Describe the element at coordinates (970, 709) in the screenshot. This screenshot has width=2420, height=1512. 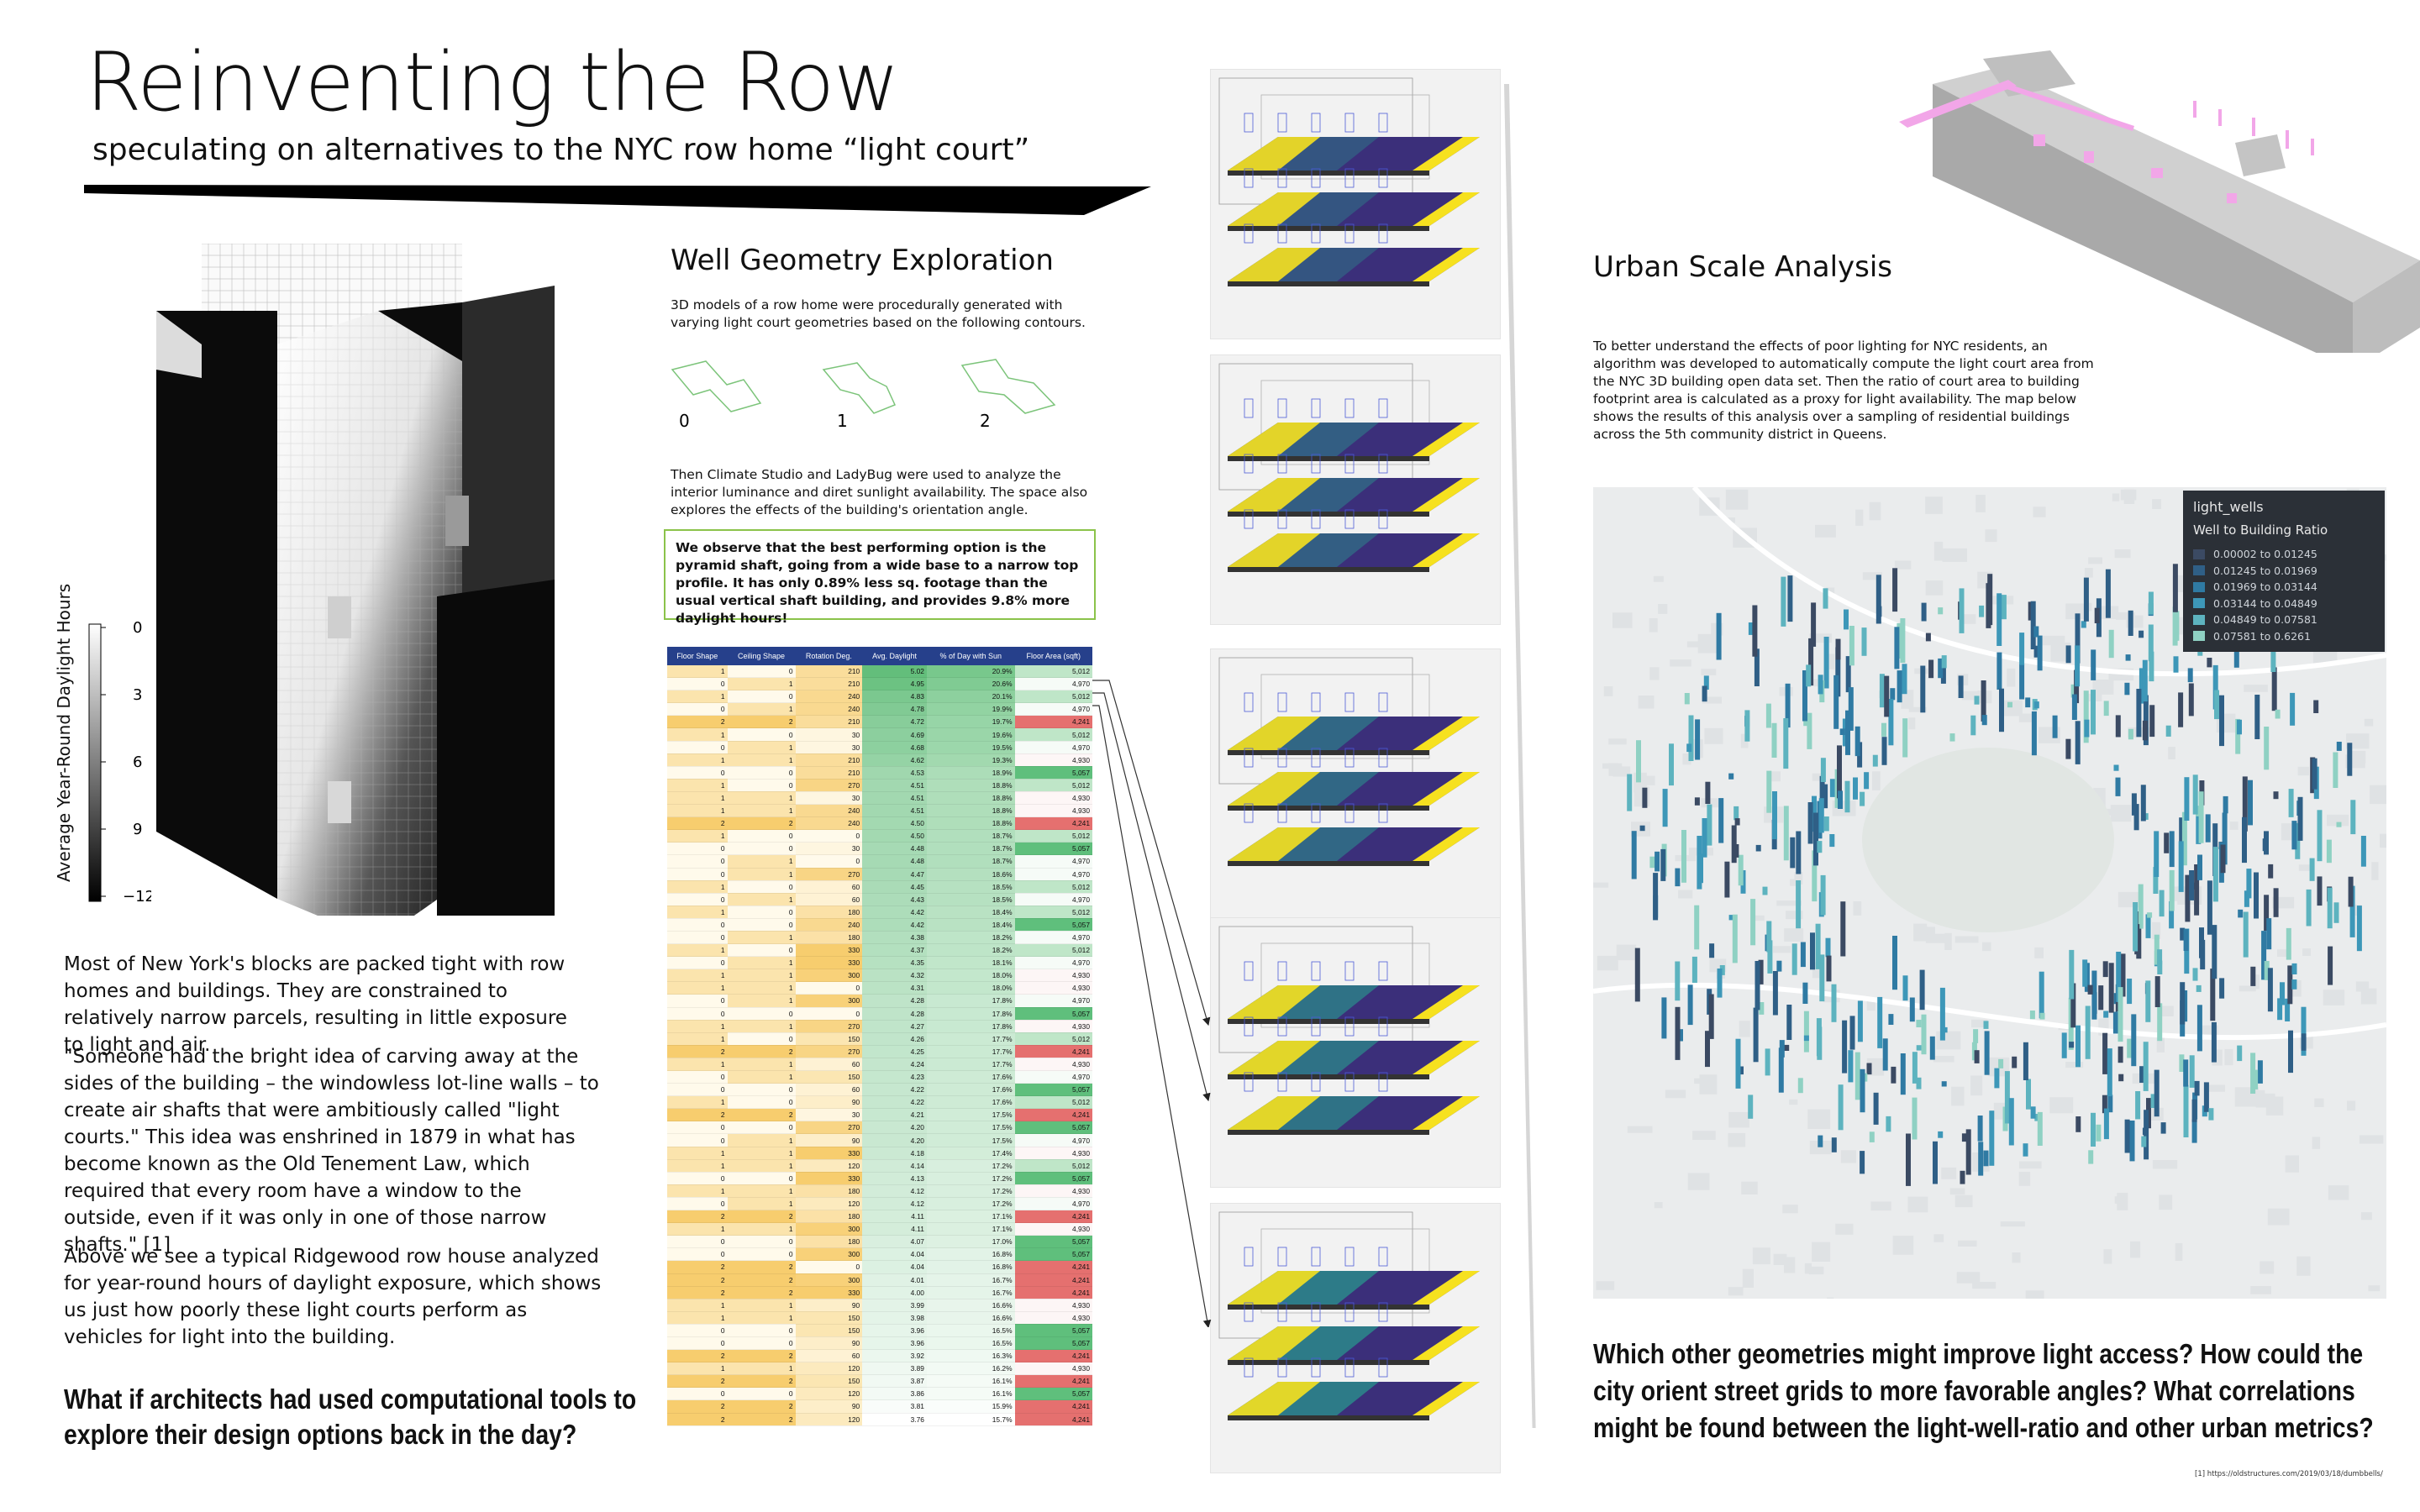
I see `table-cell: 19.9%` at that location.